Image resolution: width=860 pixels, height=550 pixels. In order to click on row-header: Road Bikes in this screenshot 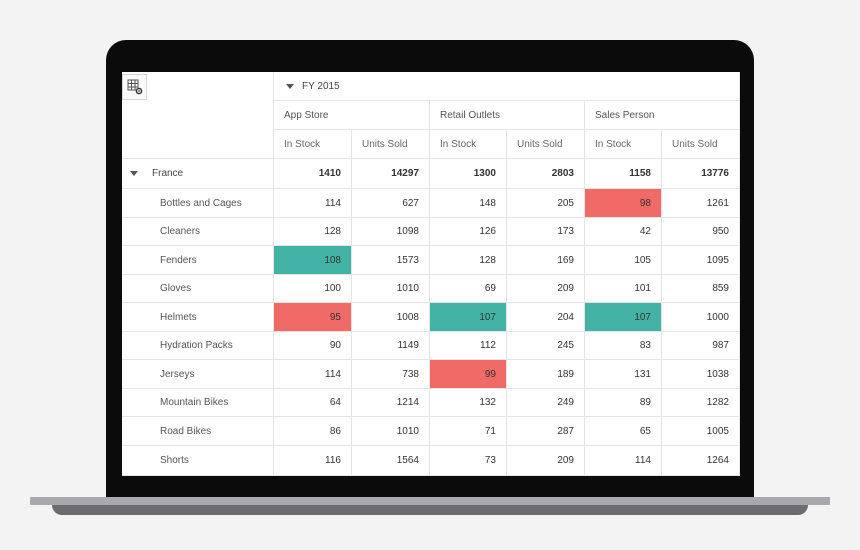, I will do `click(198, 431)`.